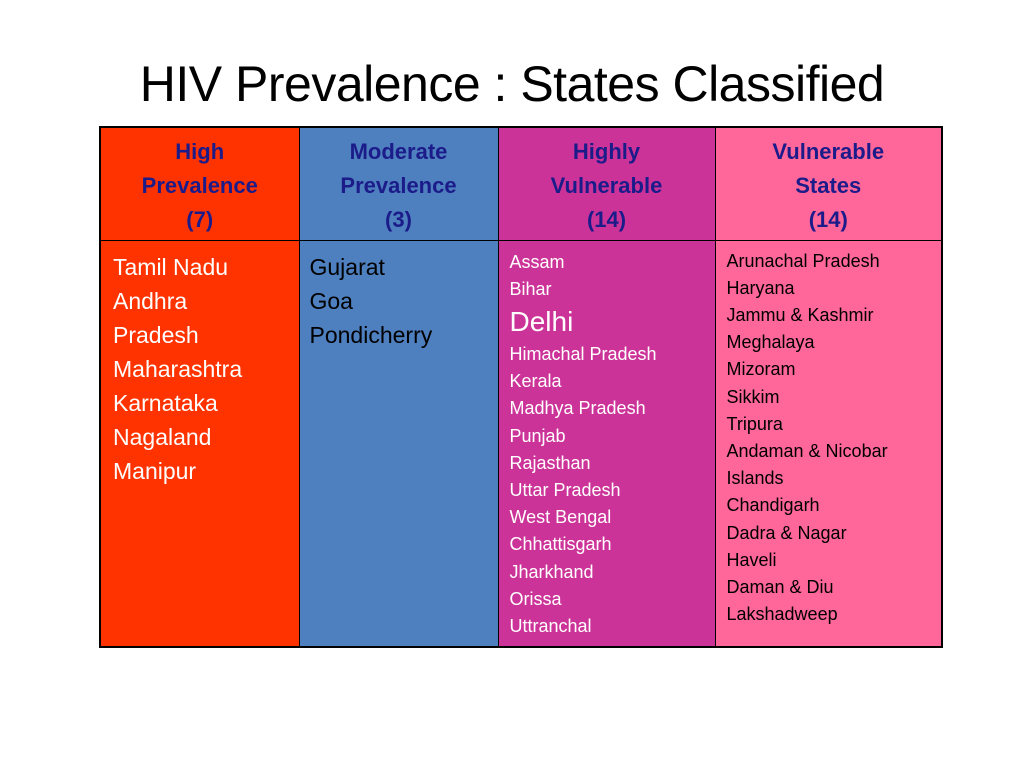 The width and height of the screenshot is (1024, 768). Describe the element at coordinates (165, 402) in the screenshot. I see `list-item: Karnataka` at that location.